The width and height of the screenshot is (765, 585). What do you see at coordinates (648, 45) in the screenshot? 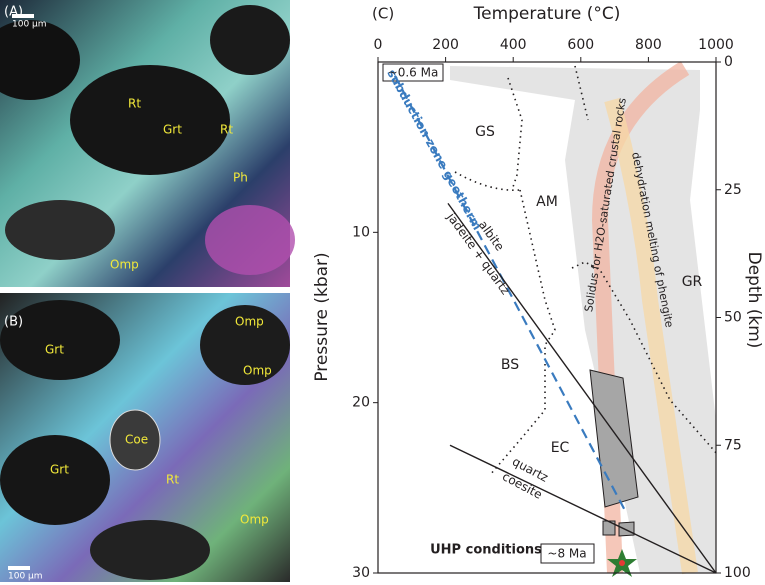
I see `x-tick-label: 800` at bounding box center [648, 45].